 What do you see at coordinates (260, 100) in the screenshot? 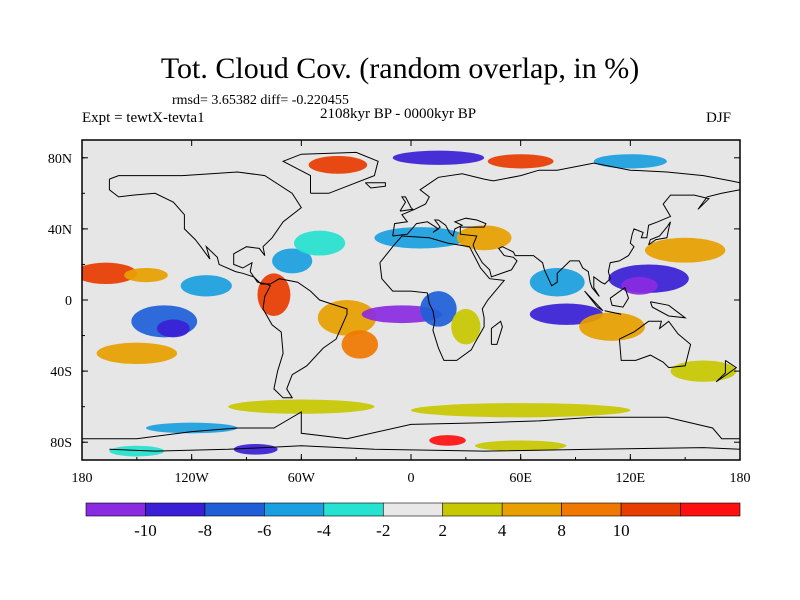
I see `rmsd-diff-stats: rmsd= 3.65382 diff= -0.220455` at bounding box center [260, 100].